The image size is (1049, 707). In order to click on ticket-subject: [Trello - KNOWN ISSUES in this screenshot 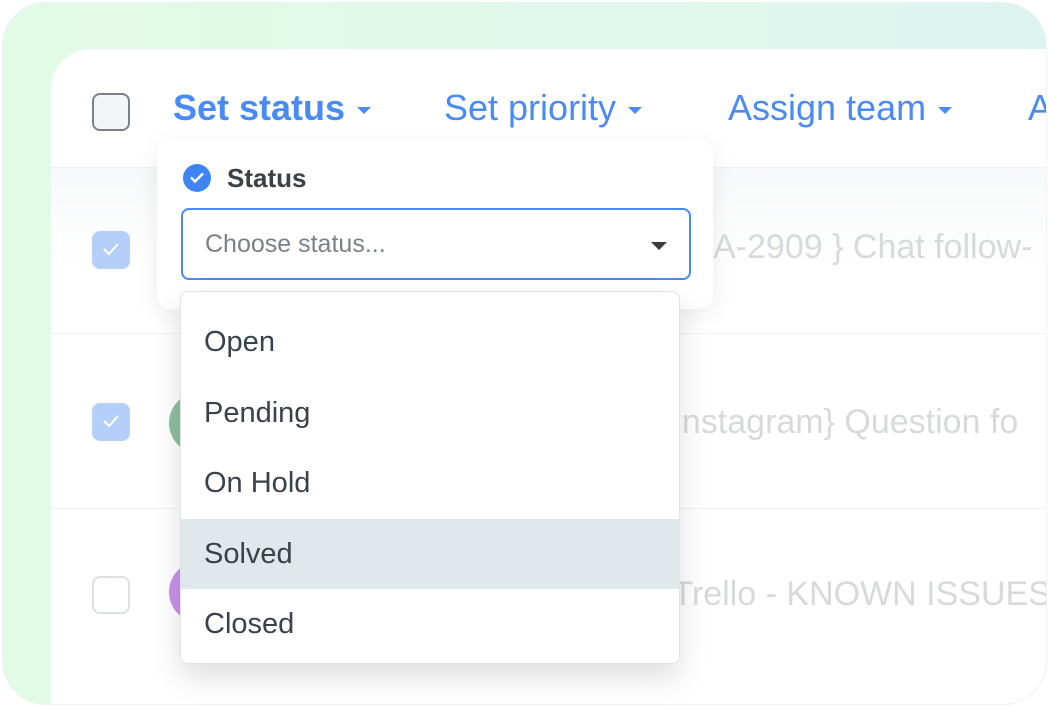, I will do `click(855, 594)`.